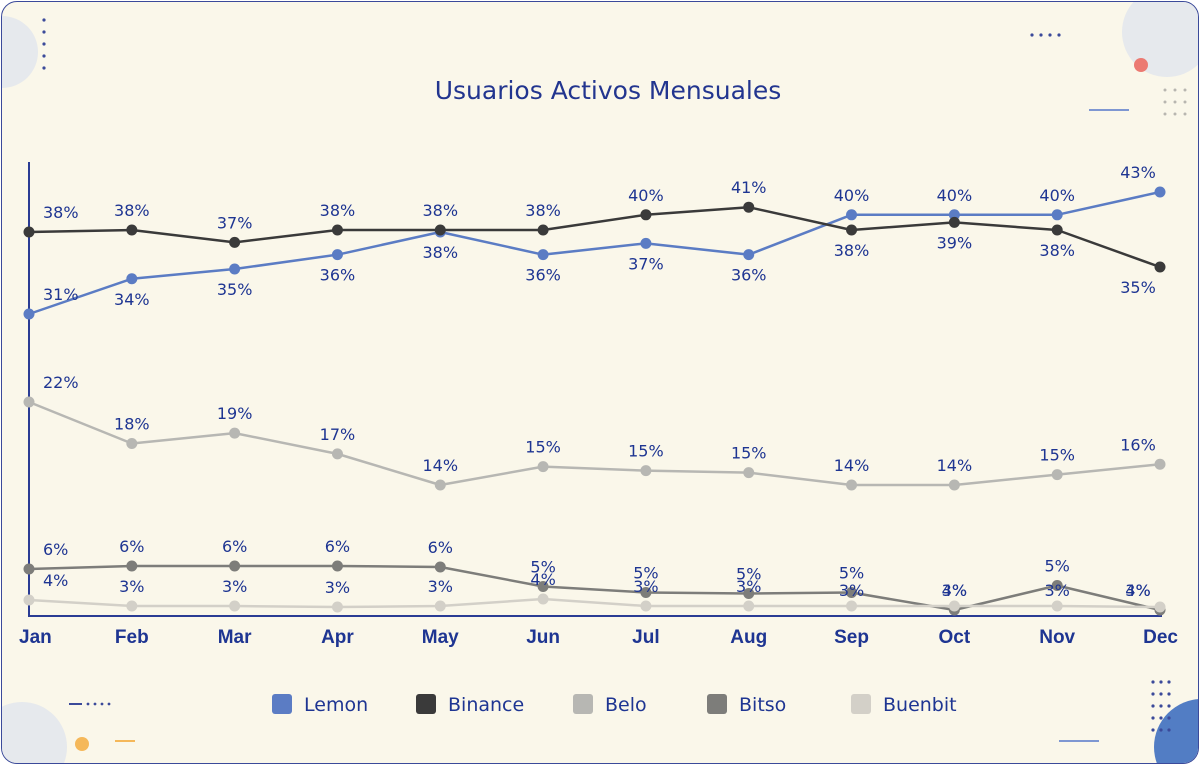 The image size is (1200, 765). Describe the element at coordinates (235, 413) in the screenshot. I see `data-label: 19%` at that location.